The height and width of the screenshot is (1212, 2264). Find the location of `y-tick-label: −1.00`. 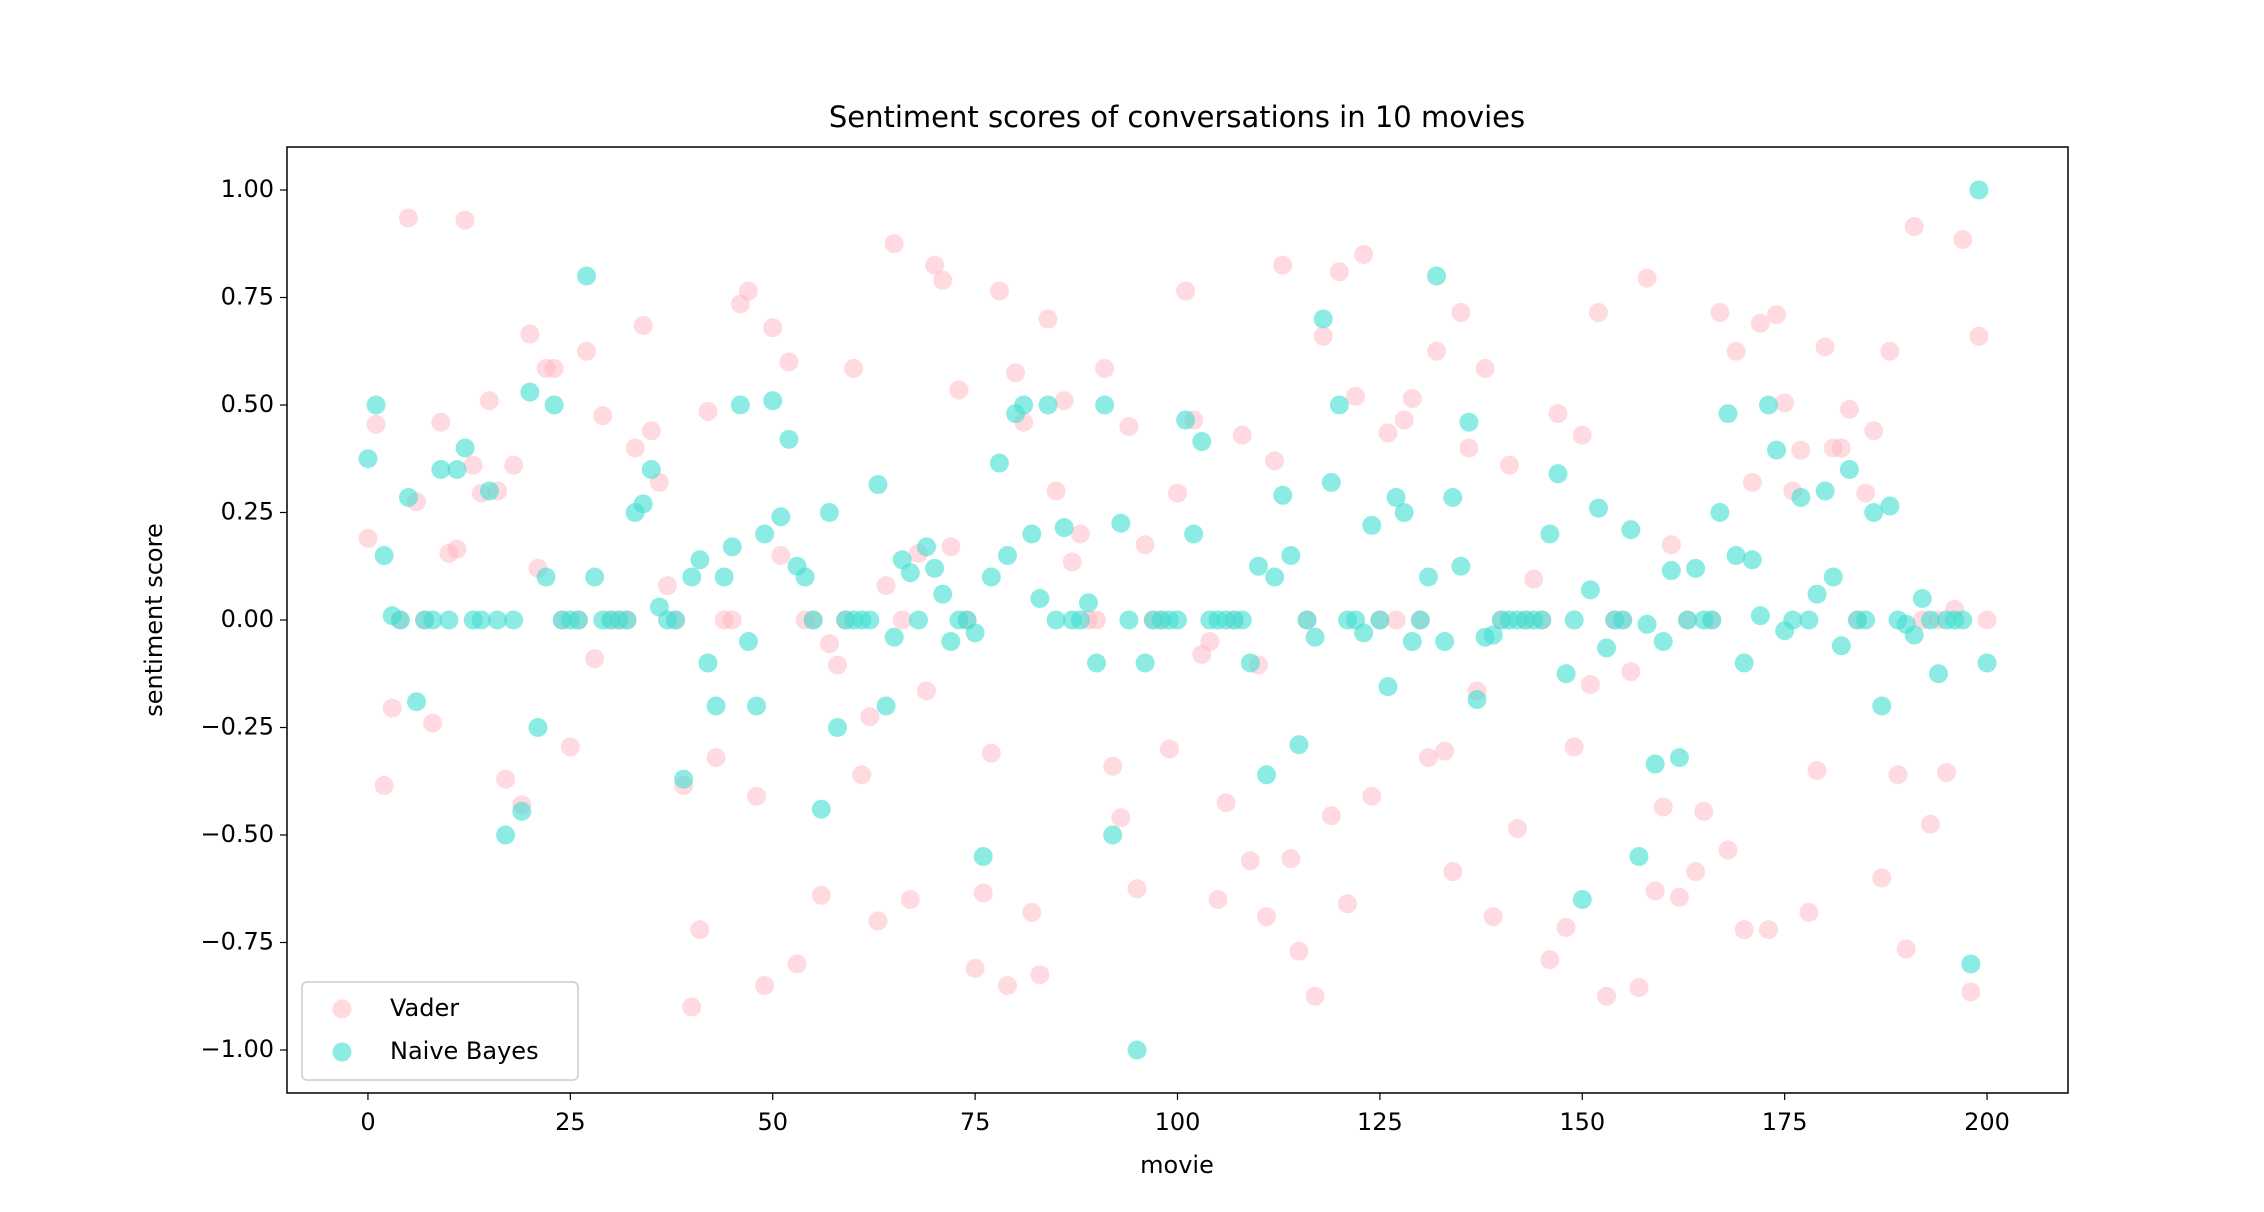

y-tick-label: −1.00 is located at coordinates (237, 1049).